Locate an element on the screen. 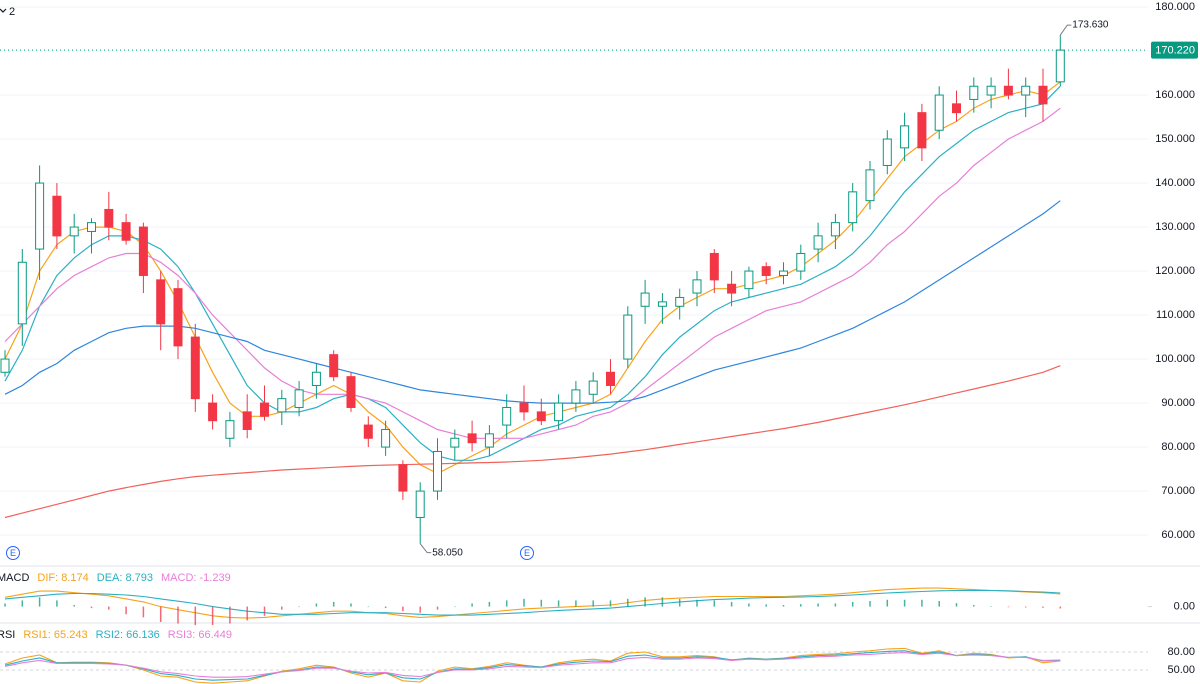 The height and width of the screenshot is (684, 1200). y-tick-label: 150.000 is located at coordinates (1175, 139).